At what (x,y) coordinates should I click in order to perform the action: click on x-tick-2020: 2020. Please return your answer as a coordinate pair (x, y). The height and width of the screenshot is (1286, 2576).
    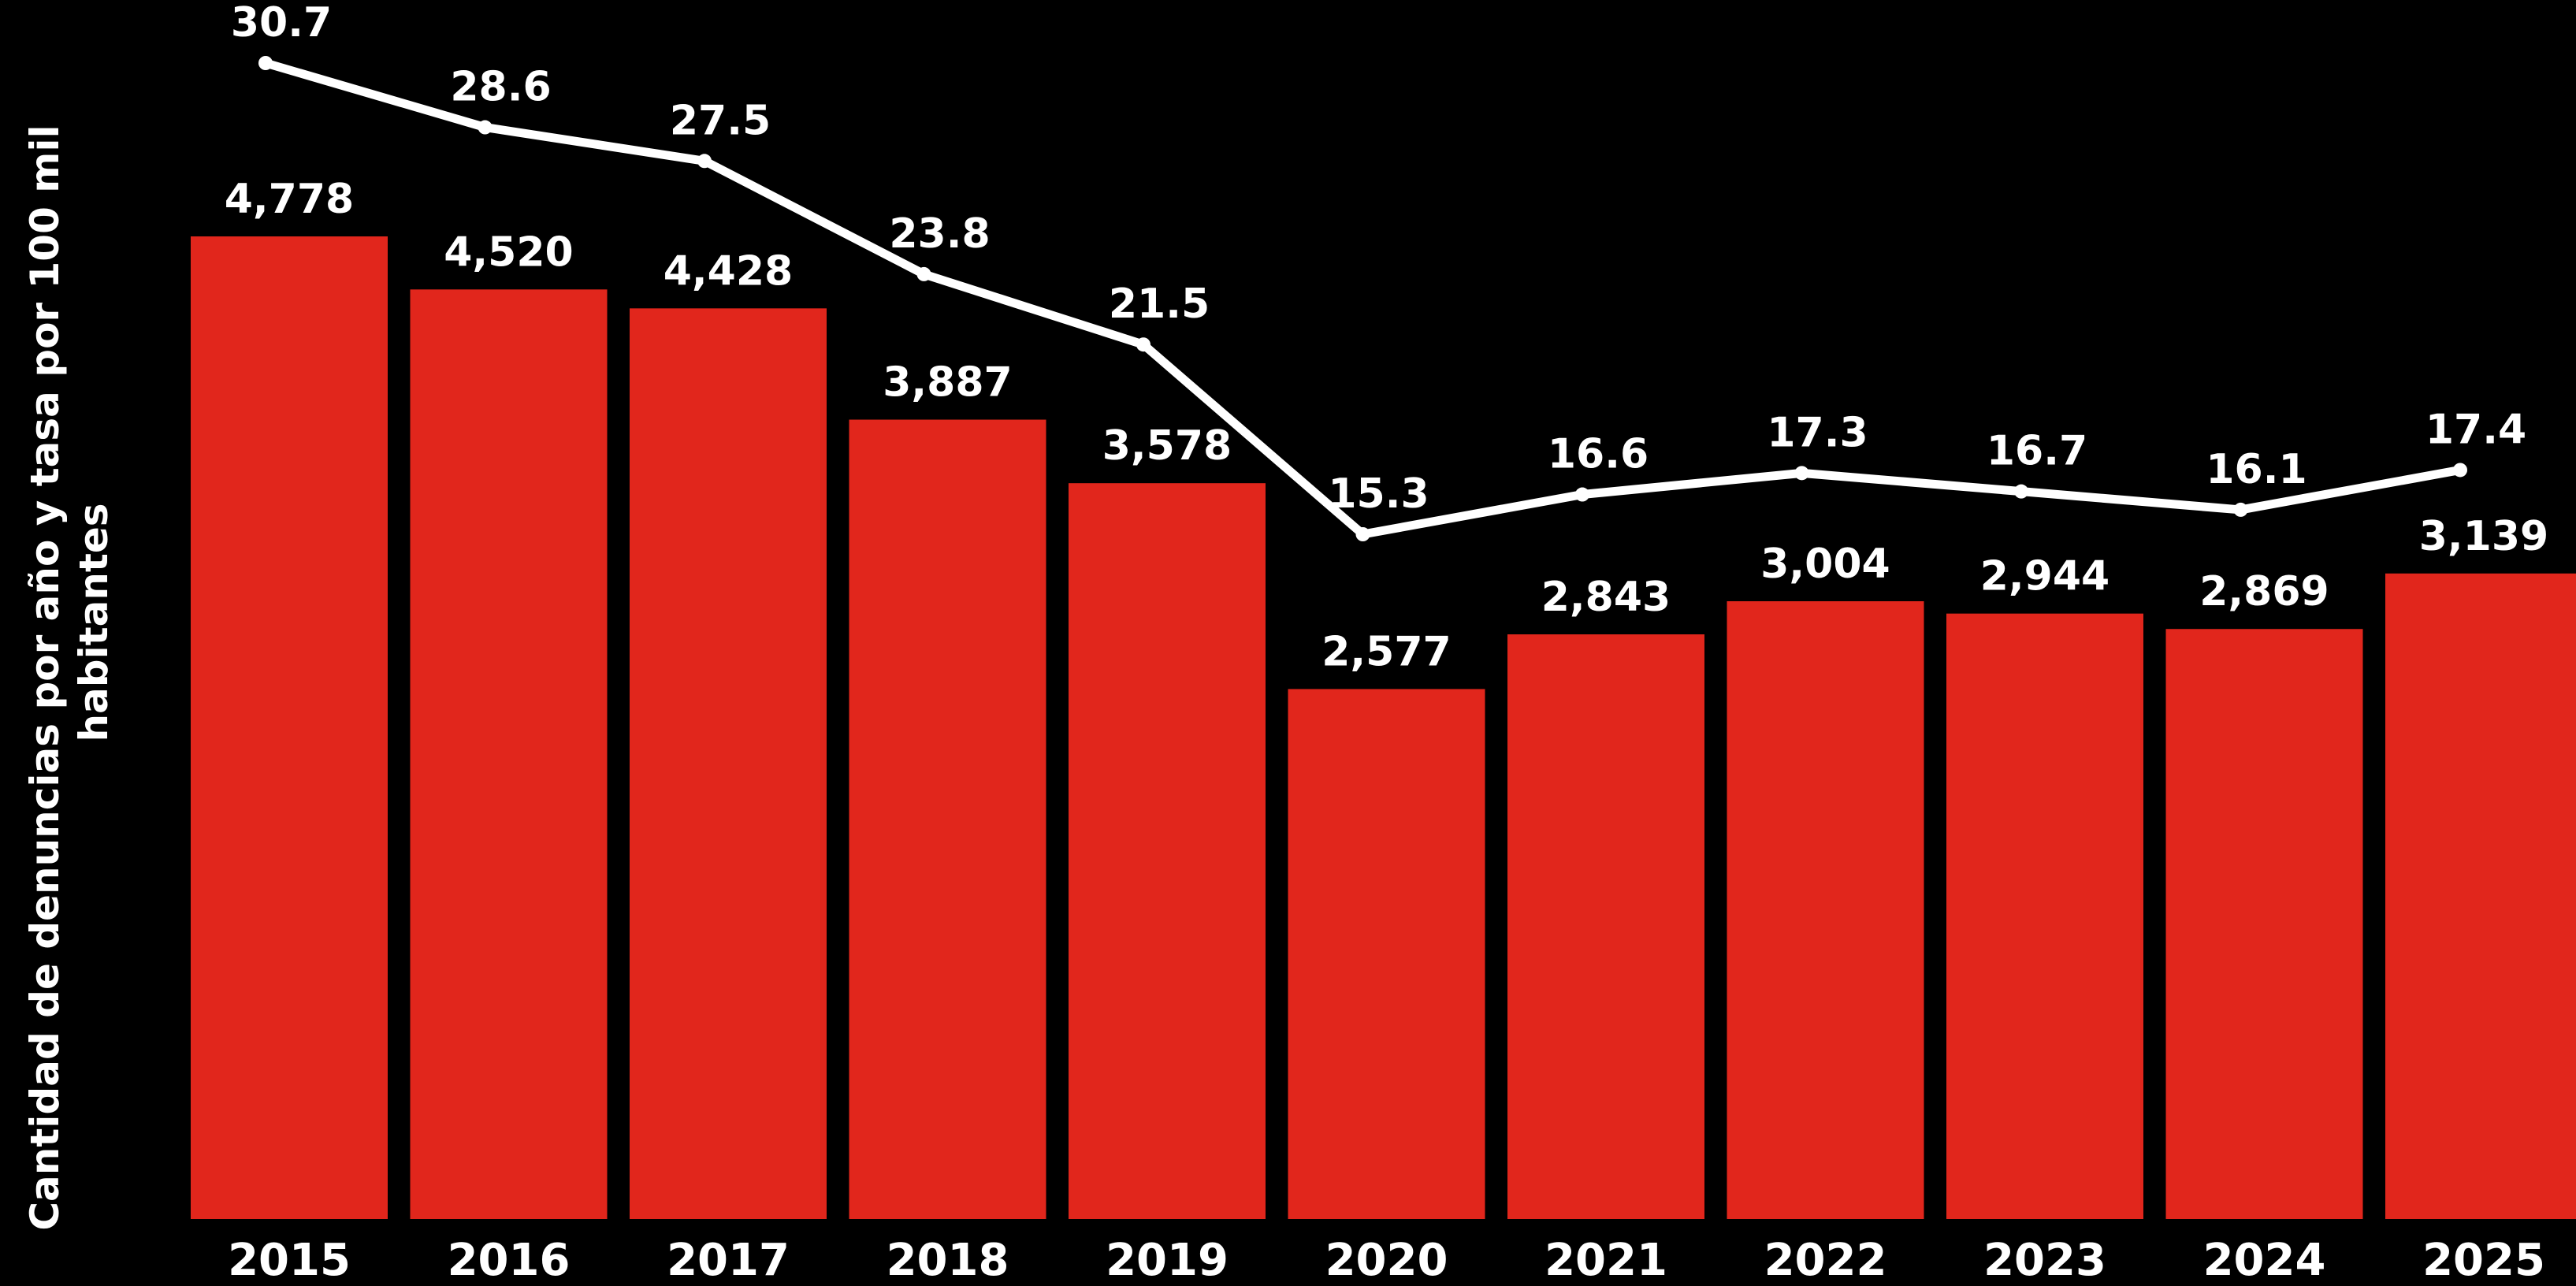
    Looking at the image, I should click on (1386, 1259).